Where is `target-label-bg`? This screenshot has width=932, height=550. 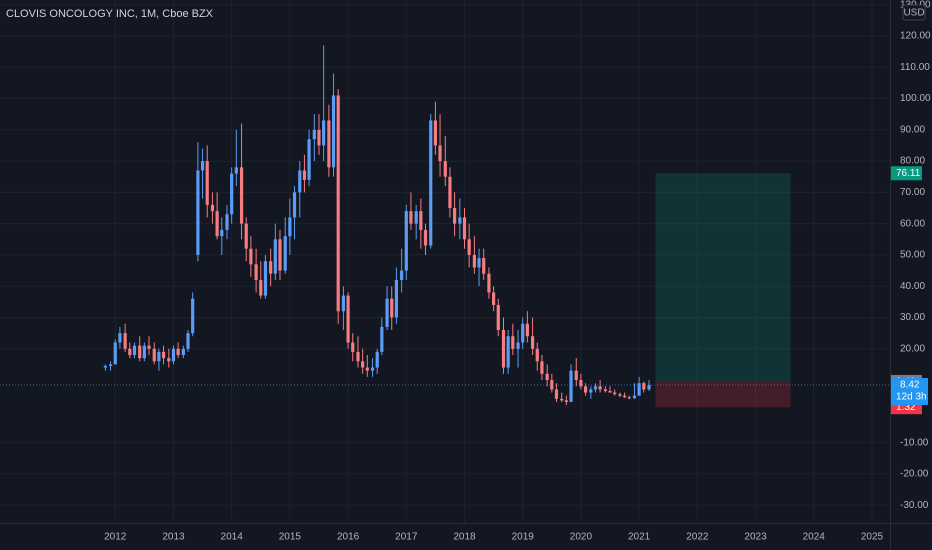
target-label-bg is located at coordinates (906, 173).